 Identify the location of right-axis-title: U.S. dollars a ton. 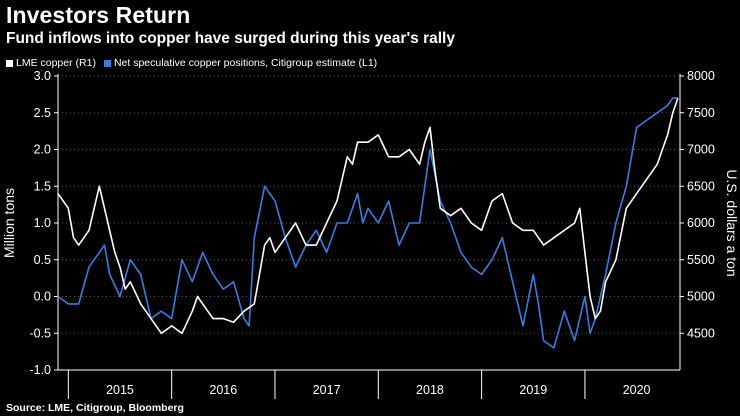
(732, 222).